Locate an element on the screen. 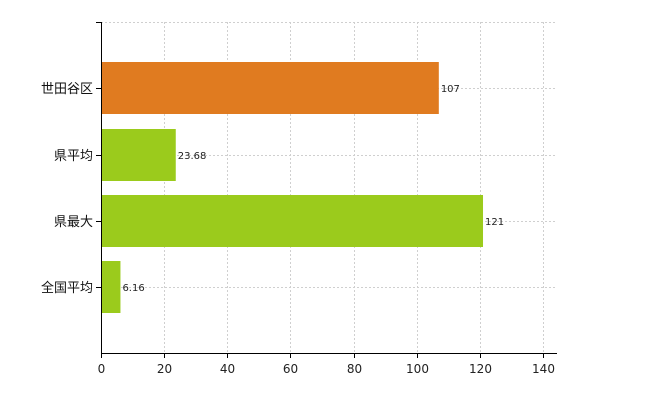 The width and height of the screenshot is (650, 404). bar-value-label: 6.16 is located at coordinates (133, 288).